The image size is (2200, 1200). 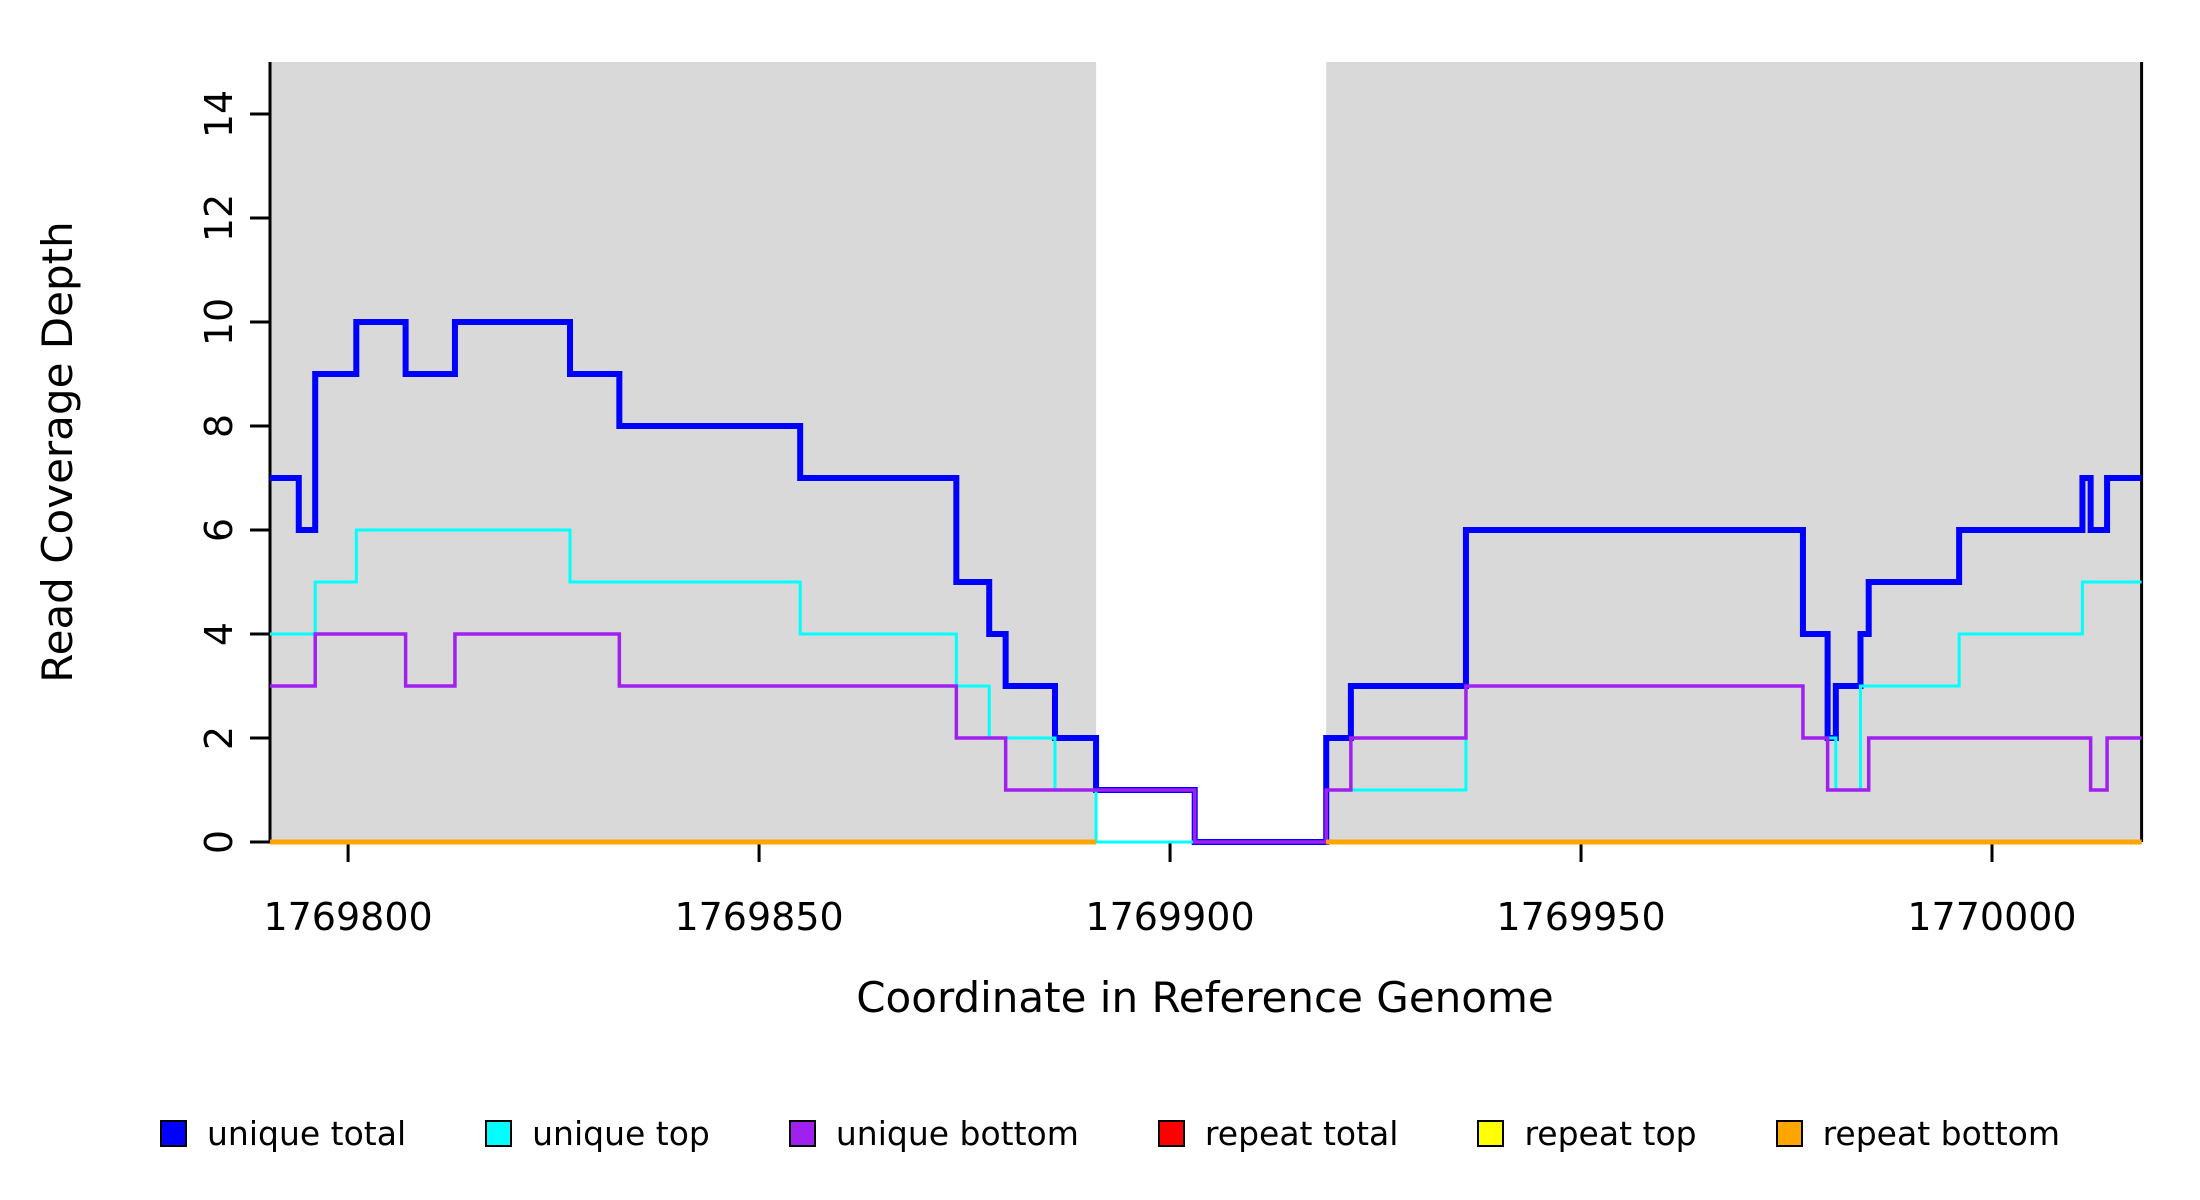 I want to click on legend-label: repeat bottom, so click(x=1941, y=1133).